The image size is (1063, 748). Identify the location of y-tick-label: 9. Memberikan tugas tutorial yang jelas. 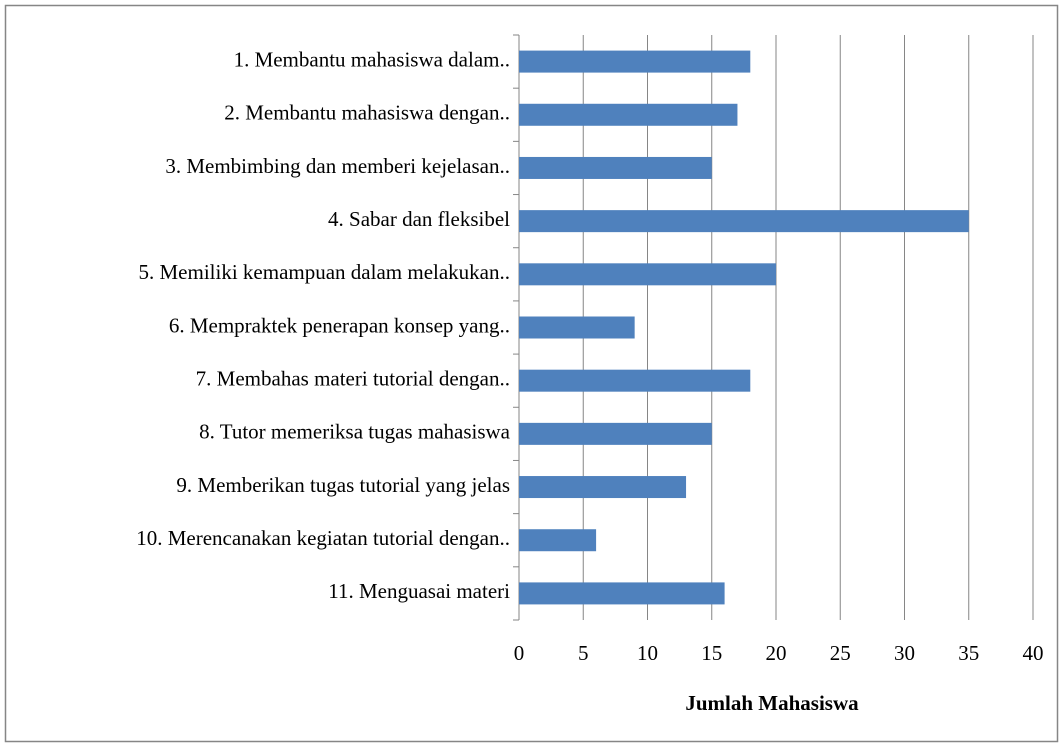
(343, 485).